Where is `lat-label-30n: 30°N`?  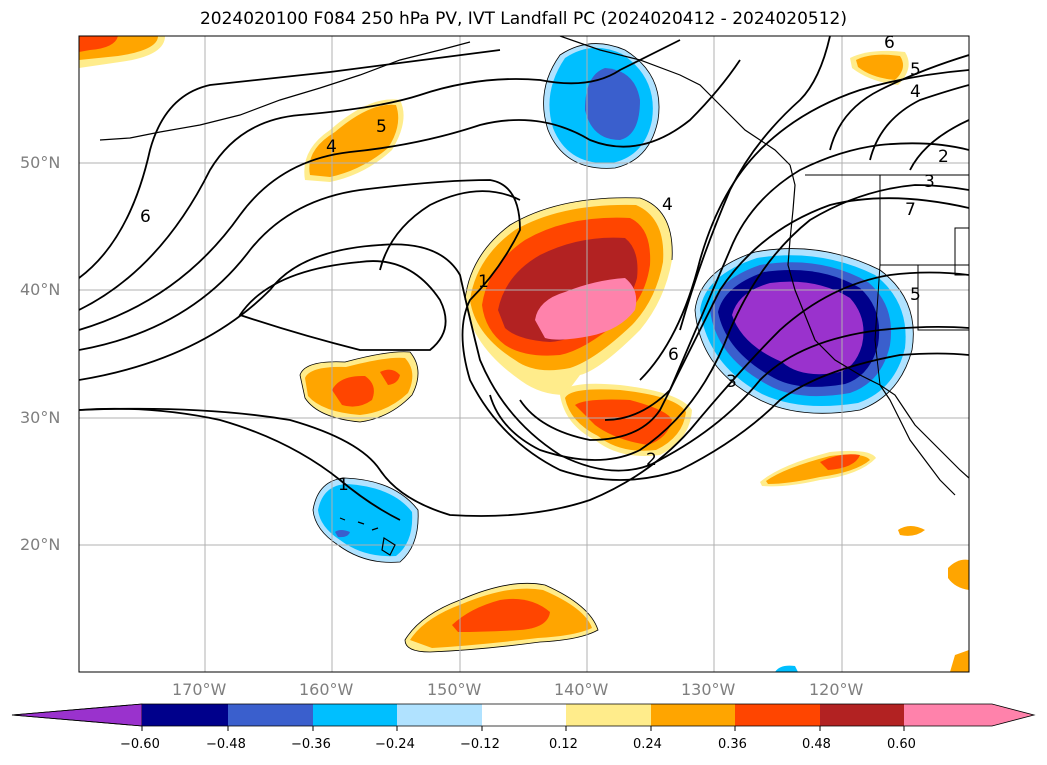 lat-label-30n: 30°N is located at coordinates (40, 417).